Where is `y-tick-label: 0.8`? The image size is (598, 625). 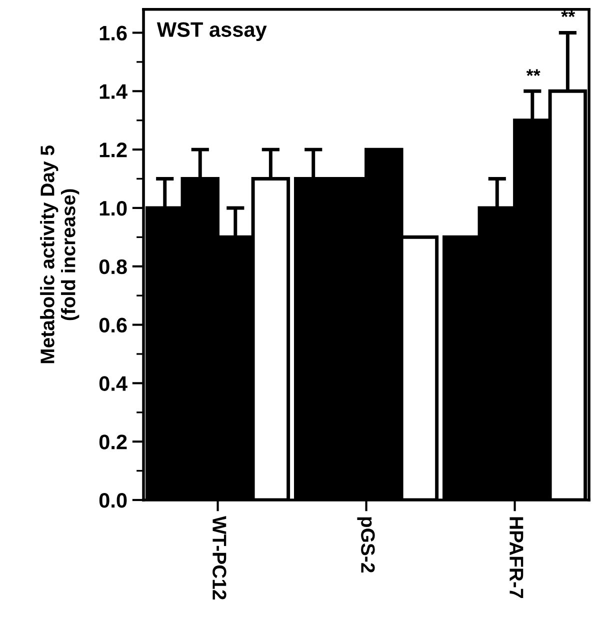
y-tick-label: 0.8 is located at coordinates (113, 266).